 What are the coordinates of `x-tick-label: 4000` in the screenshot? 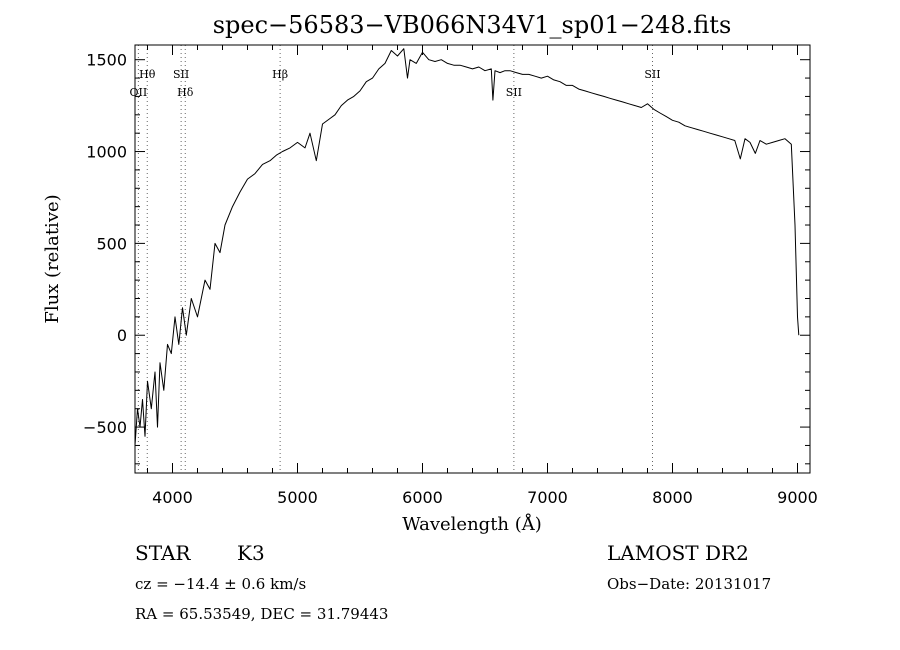 It's located at (172, 497).